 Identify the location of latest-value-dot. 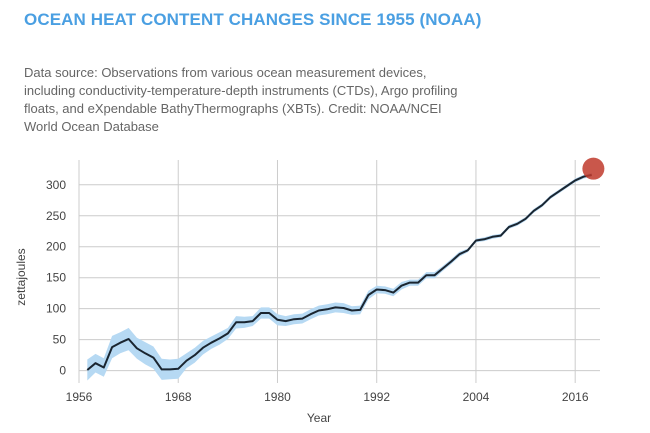
(593, 168).